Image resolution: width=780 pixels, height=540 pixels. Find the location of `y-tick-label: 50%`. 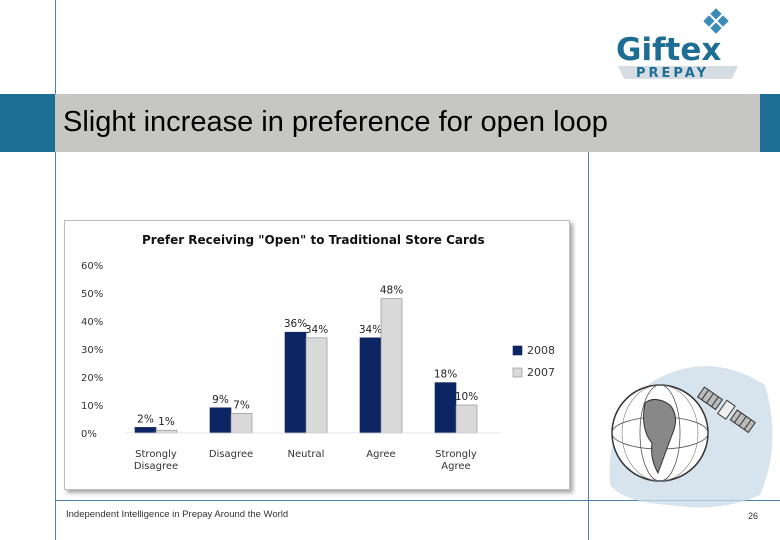

y-tick-label: 50% is located at coordinates (92, 294).